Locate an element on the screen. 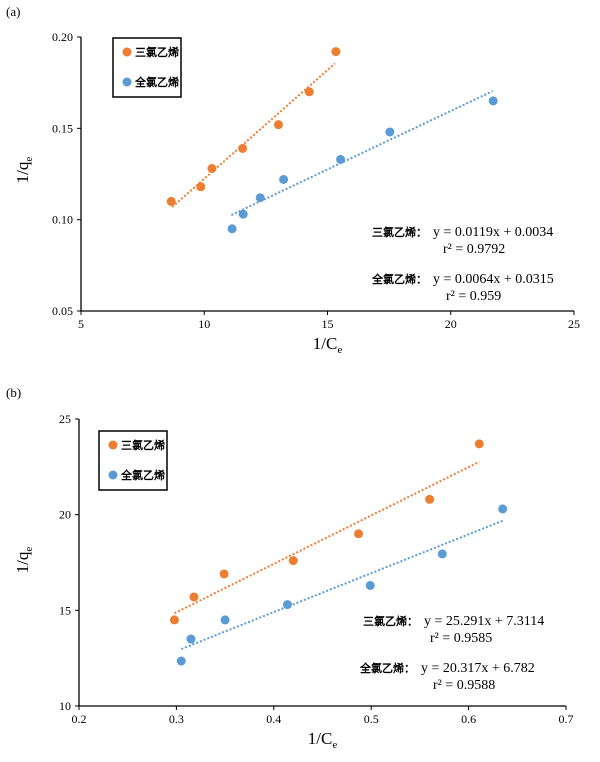 This screenshot has width=600, height=762. x-tick-label: 0.7 is located at coordinates (566, 719).